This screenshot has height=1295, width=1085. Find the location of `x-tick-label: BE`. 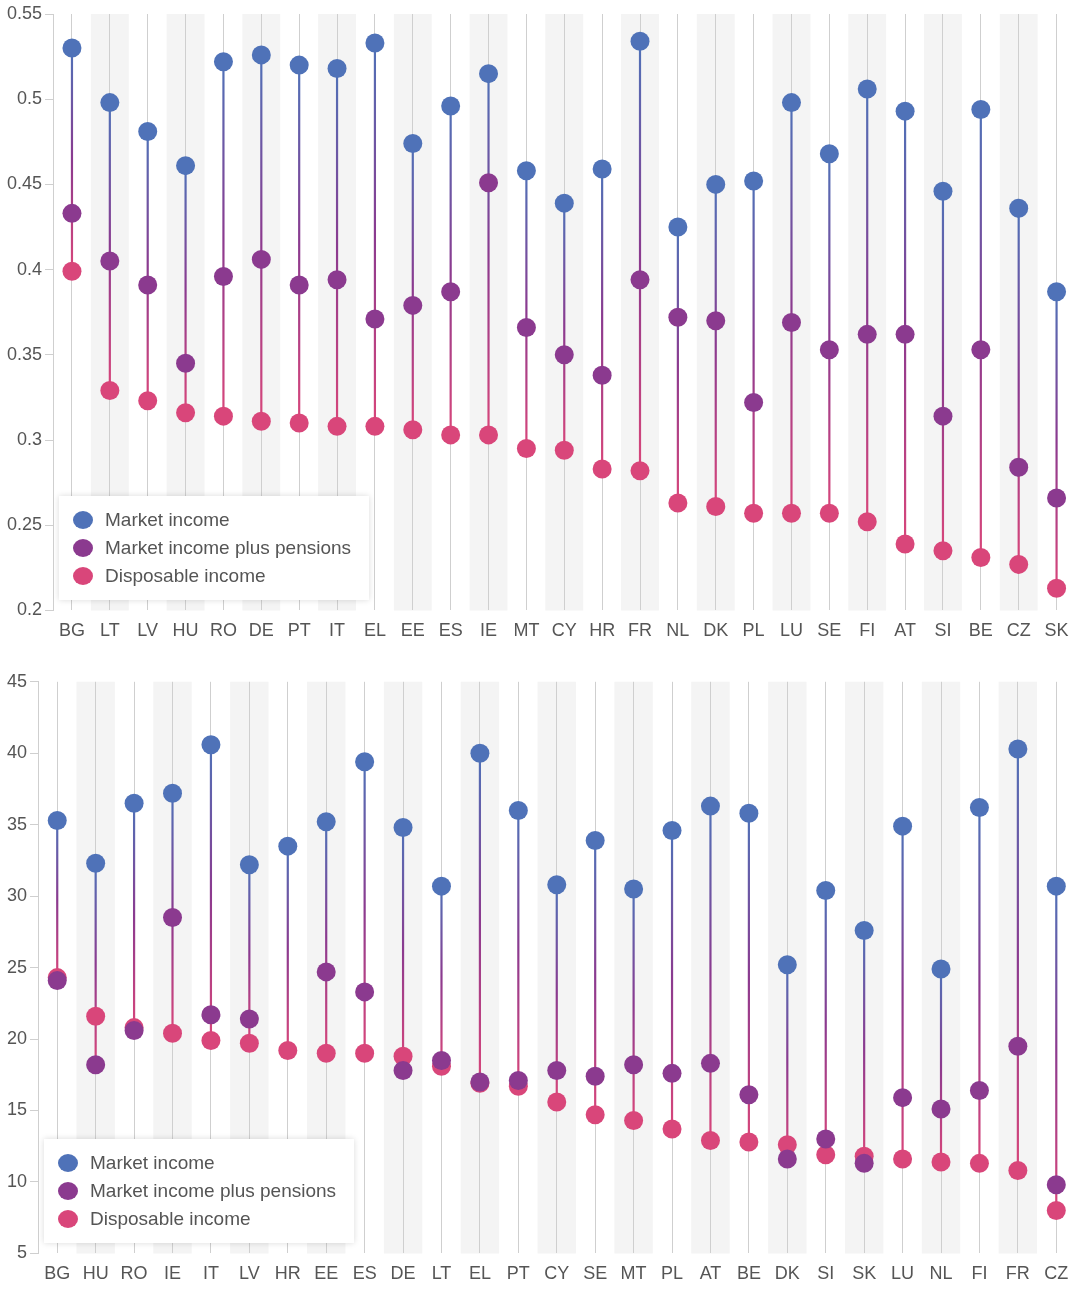

x-tick-label: BE is located at coordinates (748, 1273).